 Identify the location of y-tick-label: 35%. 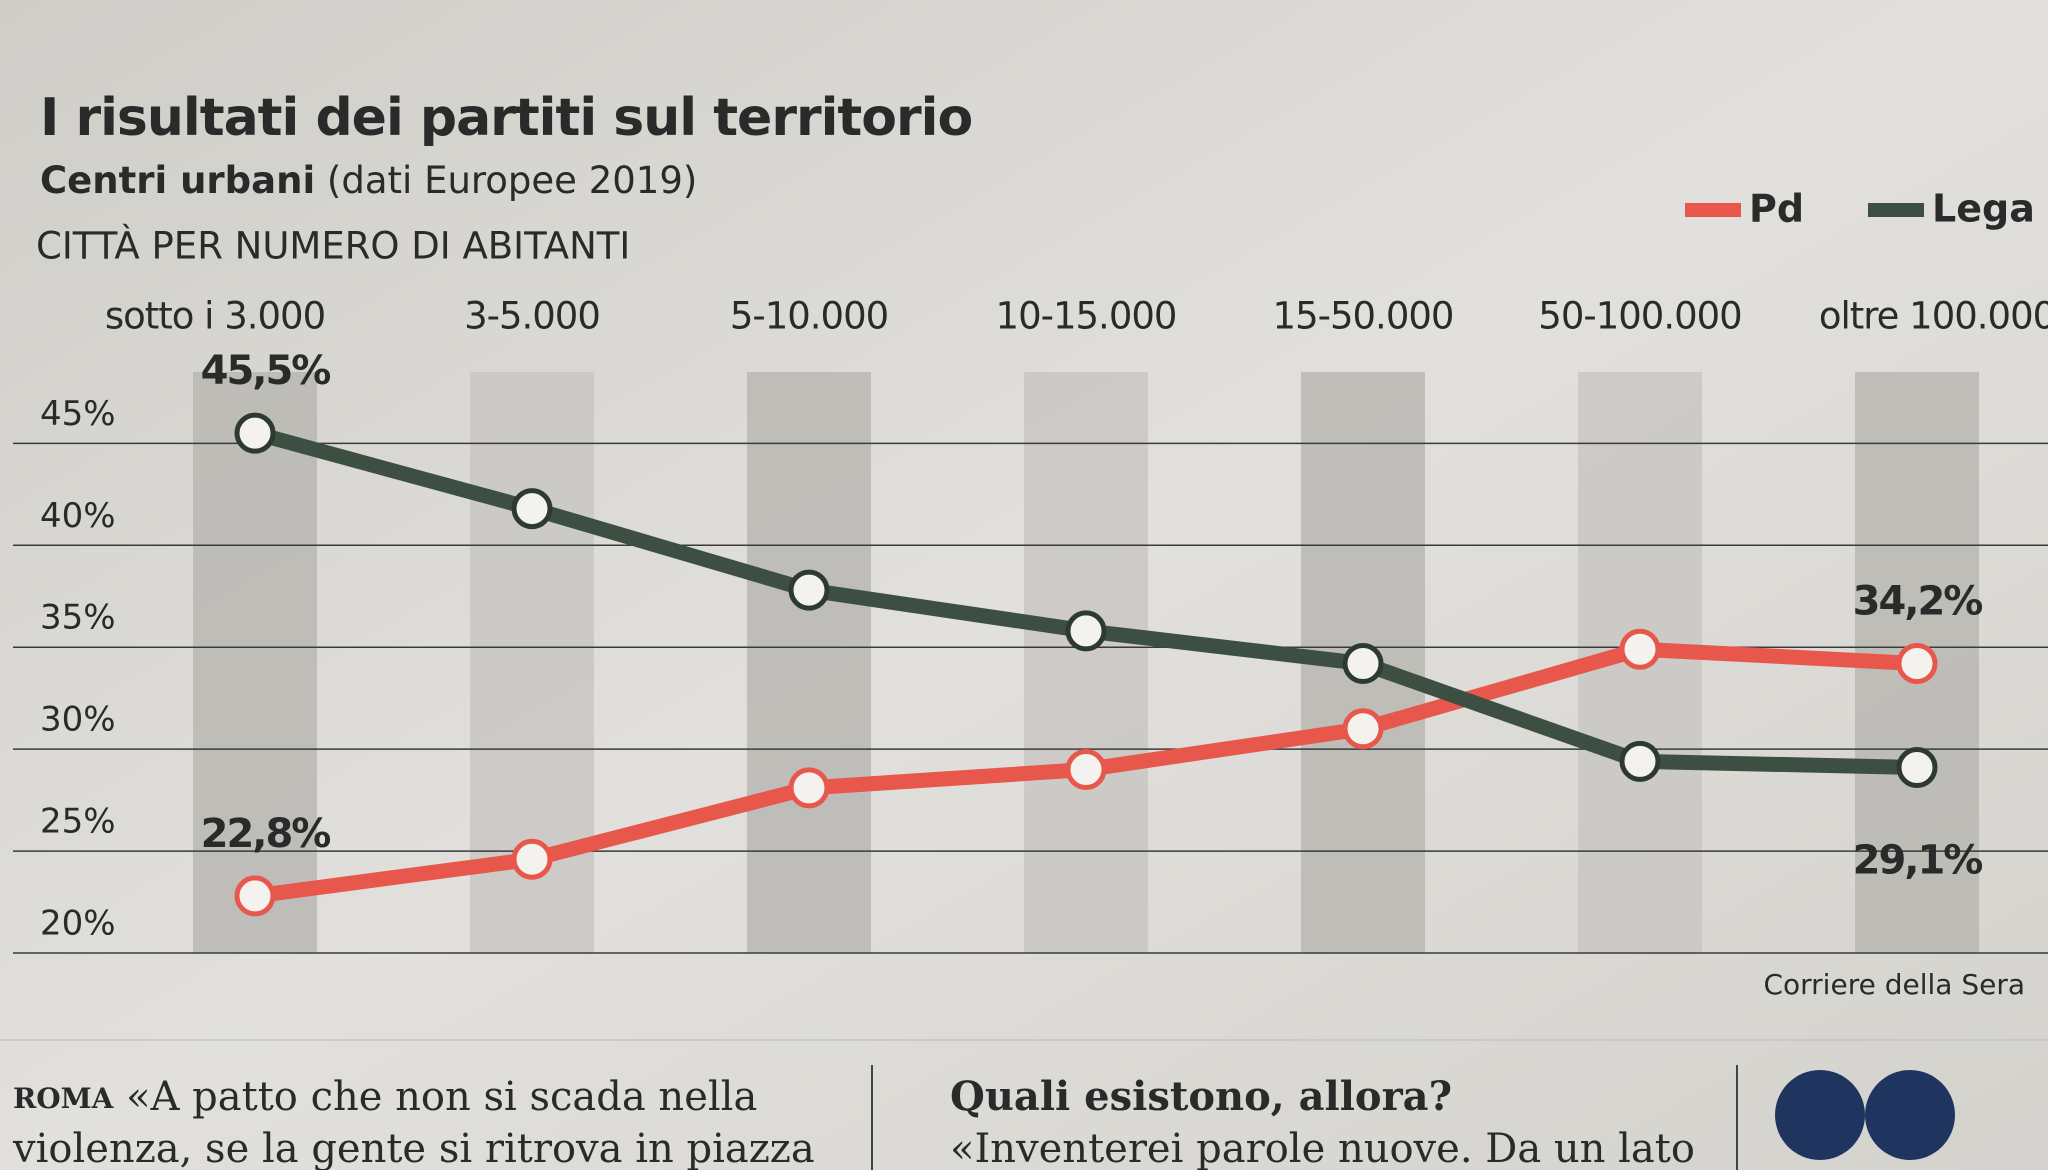
(78, 618).